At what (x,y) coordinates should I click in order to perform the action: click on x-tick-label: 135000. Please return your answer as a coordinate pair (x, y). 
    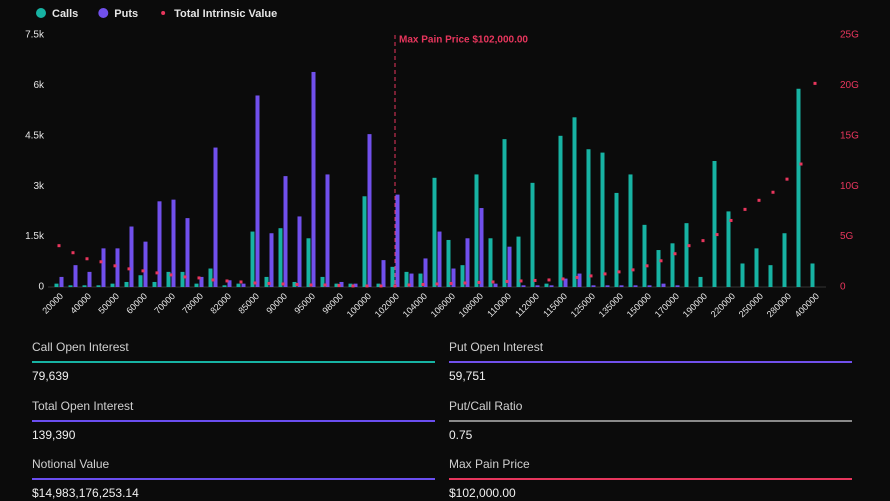
    Looking at the image, I should click on (611, 305).